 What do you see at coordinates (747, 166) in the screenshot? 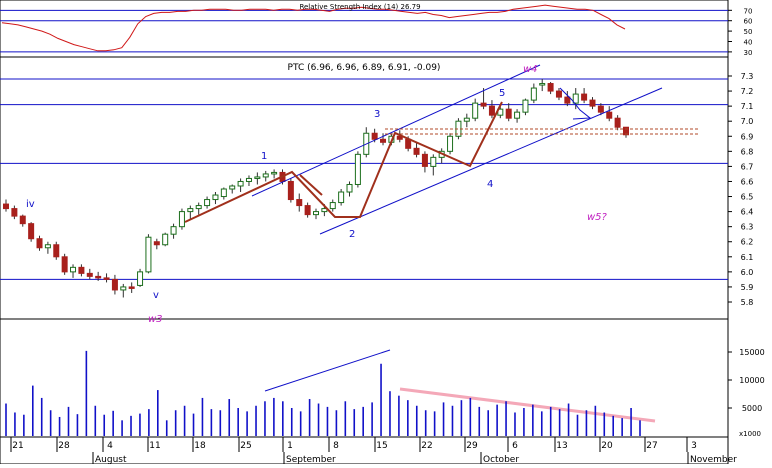
I see `price-tick-label: 6.7` at bounding box center [747, 166].